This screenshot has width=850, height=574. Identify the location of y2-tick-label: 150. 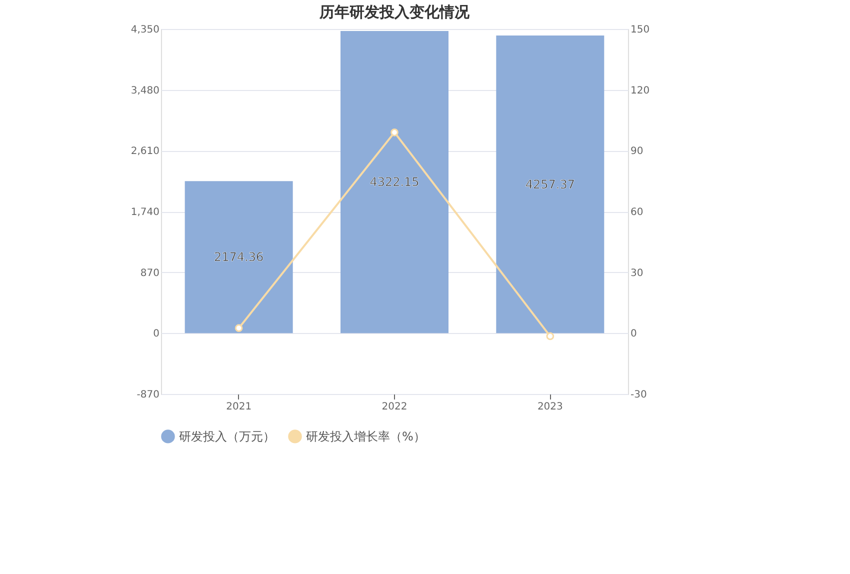
(640, 30).